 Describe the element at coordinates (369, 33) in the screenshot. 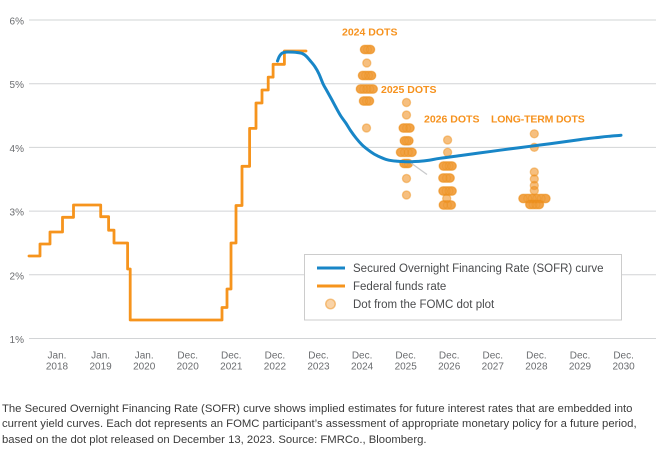

I see `svg-text: 2024 DOTS` at that location.